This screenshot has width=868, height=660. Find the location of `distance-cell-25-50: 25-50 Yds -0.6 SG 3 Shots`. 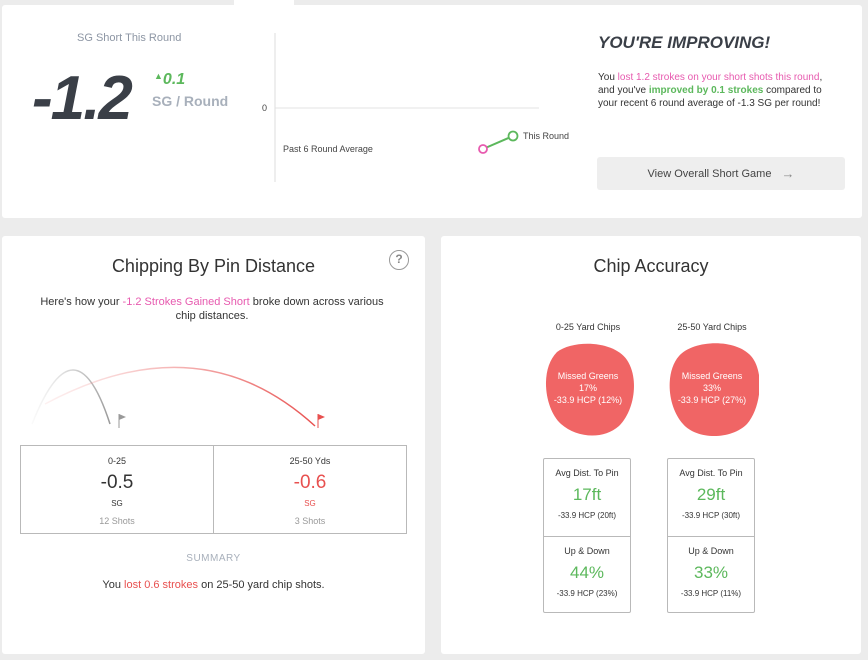

distance-cell-25-50: 25-50 Yds -0.6 SG 3 Shots is located at coordinates (309, 489).